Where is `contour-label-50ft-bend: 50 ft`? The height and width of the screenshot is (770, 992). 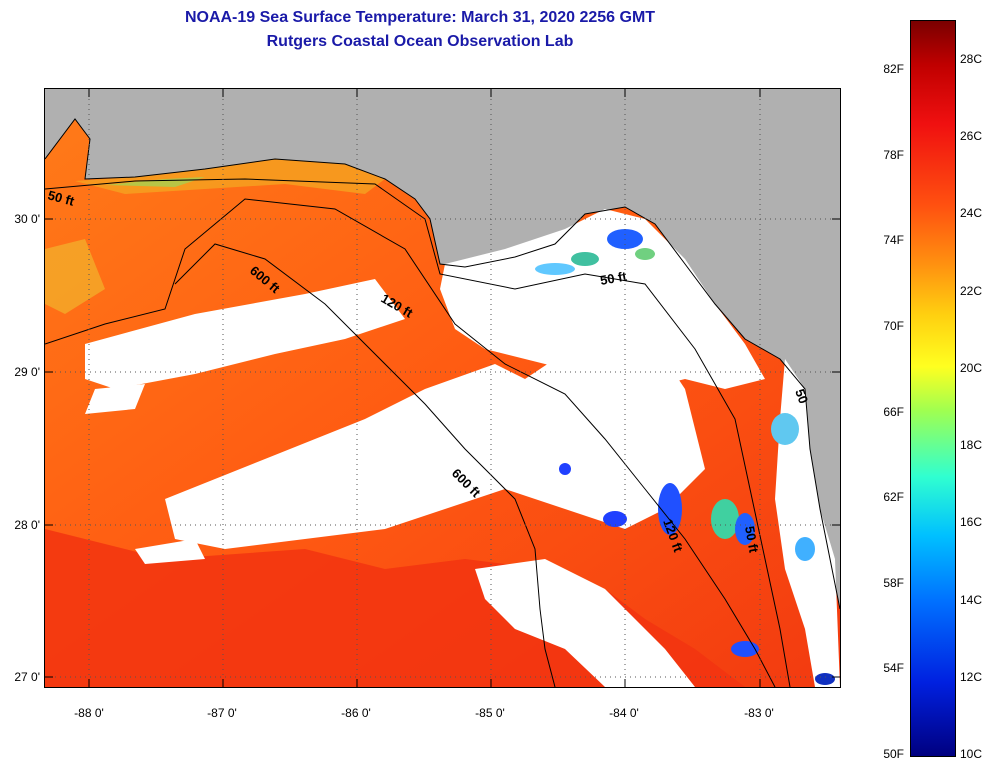 contour-label-50ft-bend: 50 ft is located at coordinates (614, 278).